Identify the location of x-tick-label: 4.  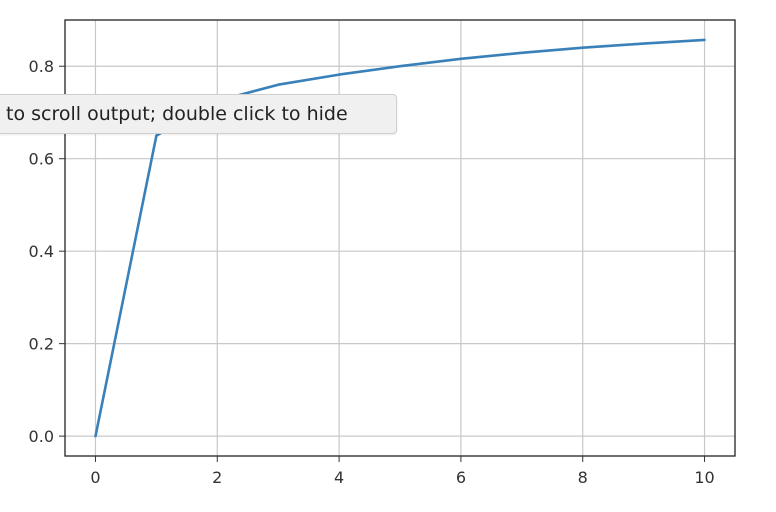
(339, 477).